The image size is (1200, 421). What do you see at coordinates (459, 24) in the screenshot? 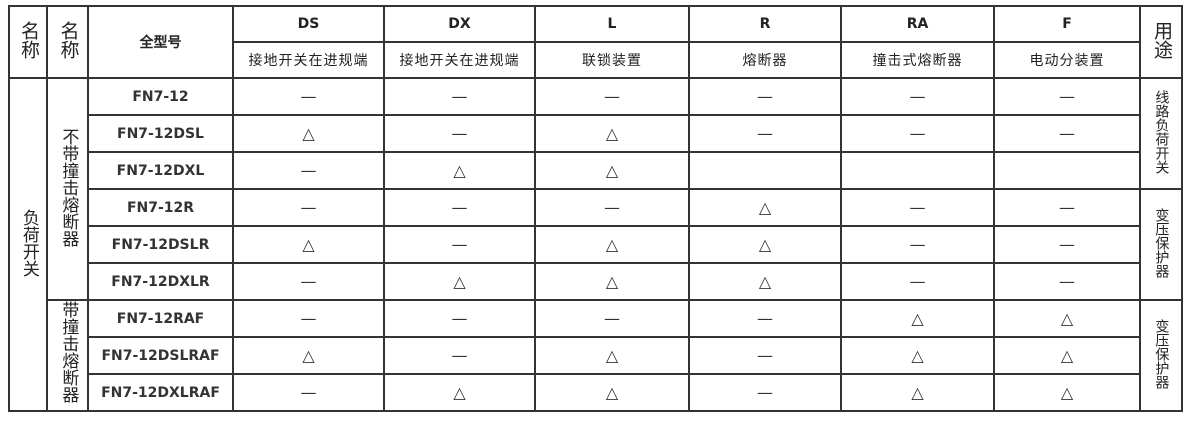
I see `header-code-dx: DX` at bounding box center [459, 24].